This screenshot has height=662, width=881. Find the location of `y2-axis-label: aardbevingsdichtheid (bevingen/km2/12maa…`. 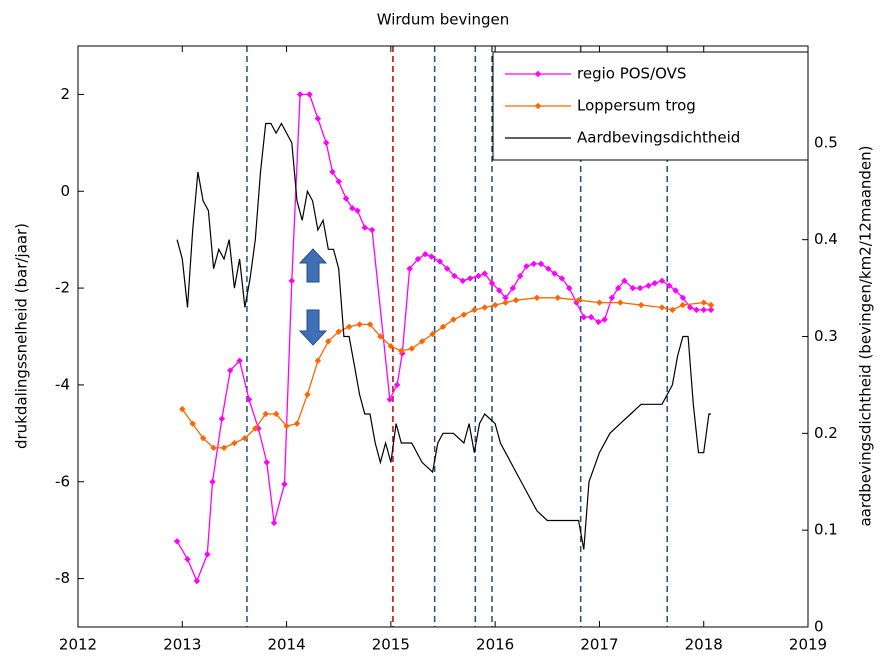

y2-axis-label: aardbevingsdichtheid (bevingen/km2/12maa… is located at coordinates (866, 335).